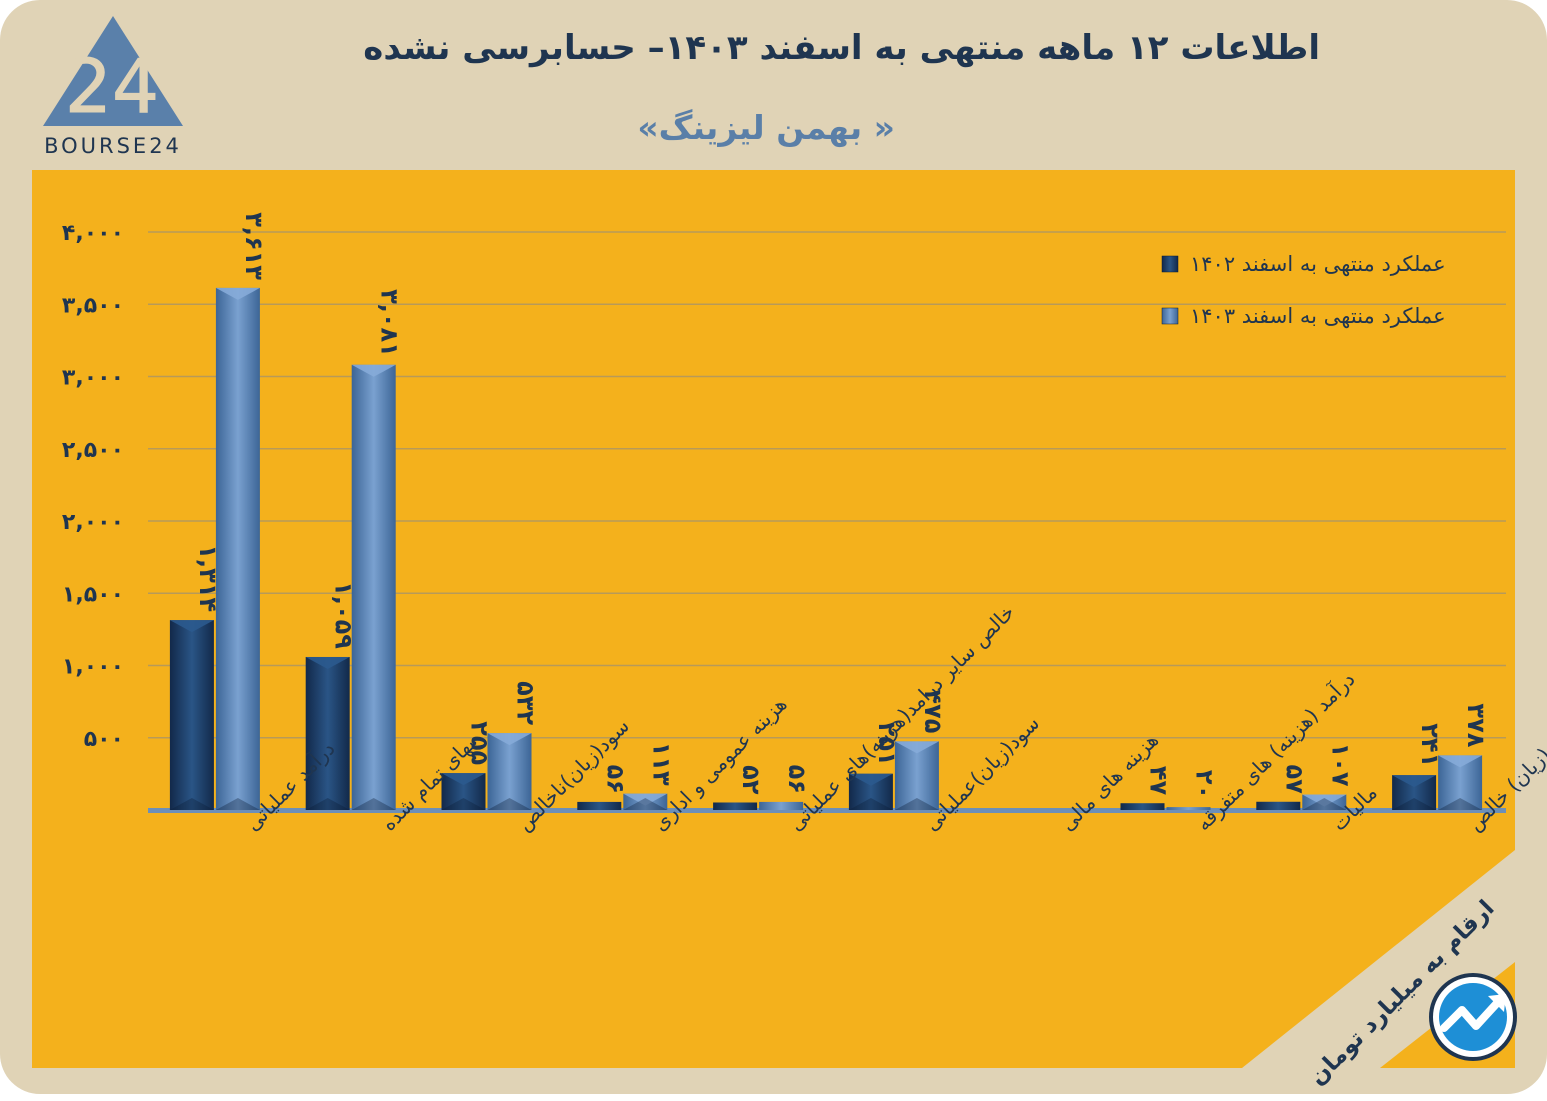 The width and height of the screenshot is (1547, 1101). Describe the element at coordinates (93, 305) in the screenshot. I see `y-tick-label: ۳,۵۰۰` at that location.